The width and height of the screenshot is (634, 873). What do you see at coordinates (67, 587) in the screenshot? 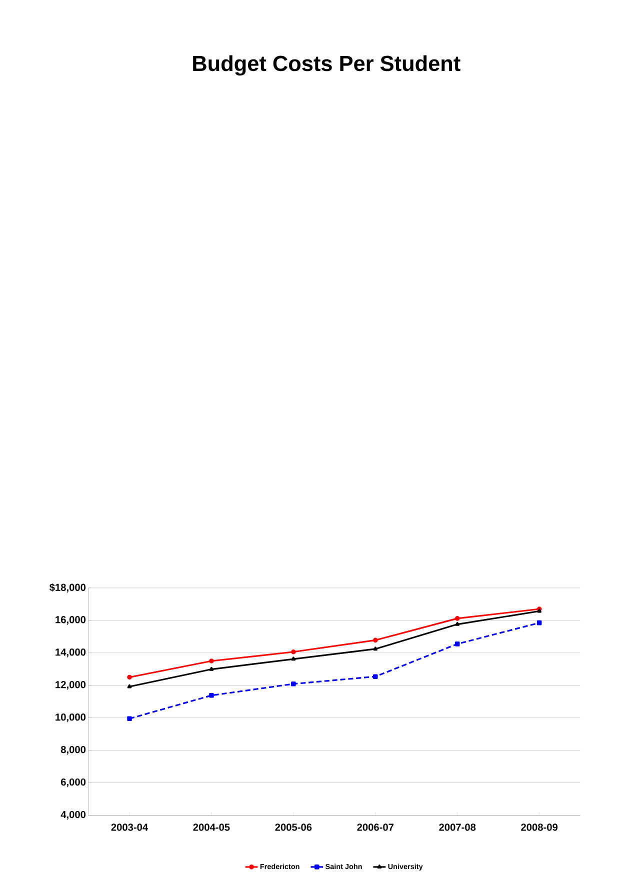
I see `y-tick-label: $18,000` at bounding box center [67, 587].